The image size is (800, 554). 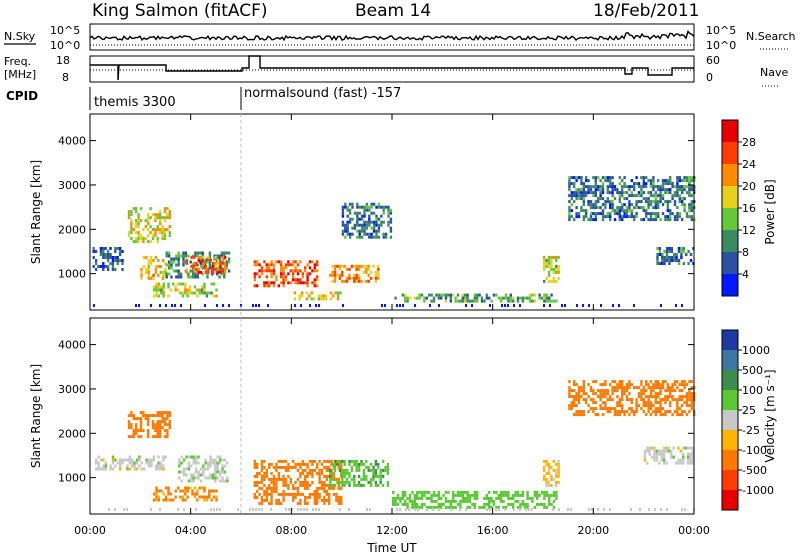 I want to click on colorbar-tick-label: -100, so click(x=754, y=450).